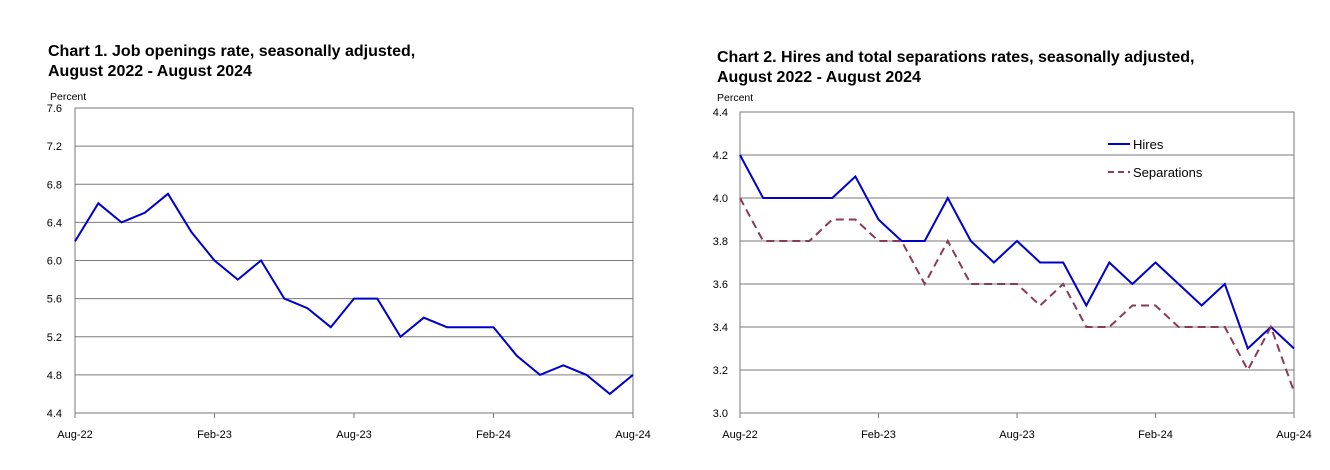 The width and height of the screenshot is (1330, 470). Describe the element at coordinates (68, 97) in the screenshot. I see `chart1-y-axis-label: Percent` at that location.